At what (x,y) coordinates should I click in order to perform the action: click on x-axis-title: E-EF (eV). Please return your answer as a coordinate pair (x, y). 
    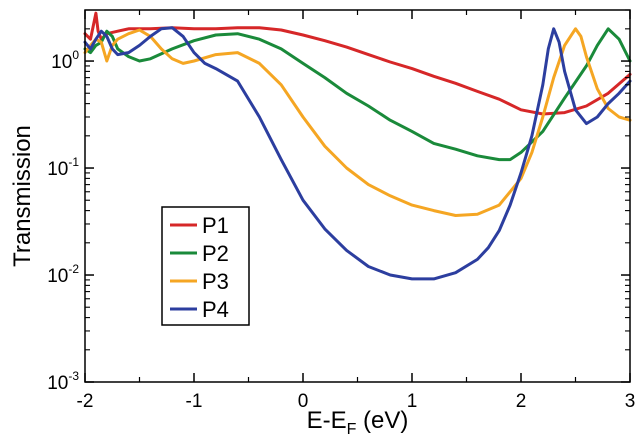
    Looking at the image, I should click on (358, 422).